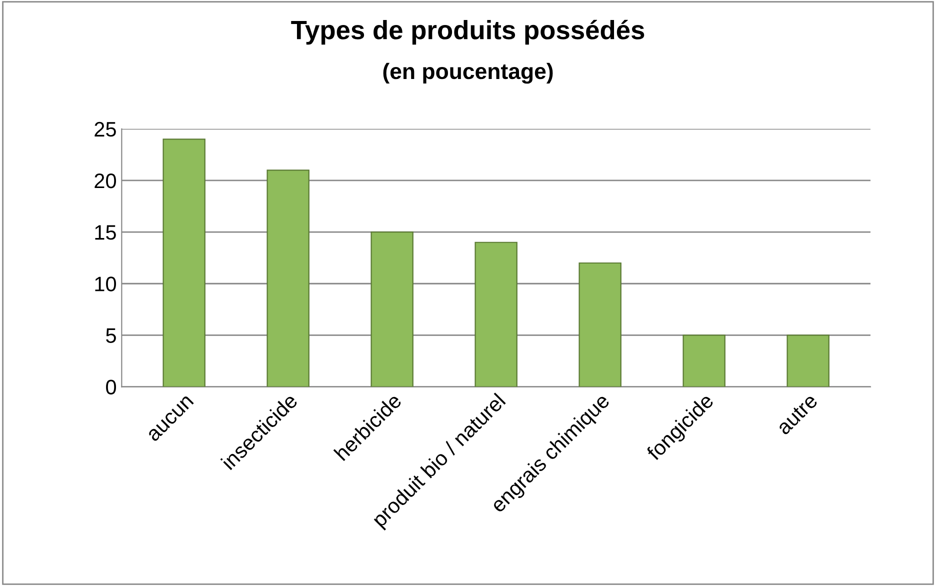  I want to click on chart-subtitle: (en poucentage), so click(468, 73).